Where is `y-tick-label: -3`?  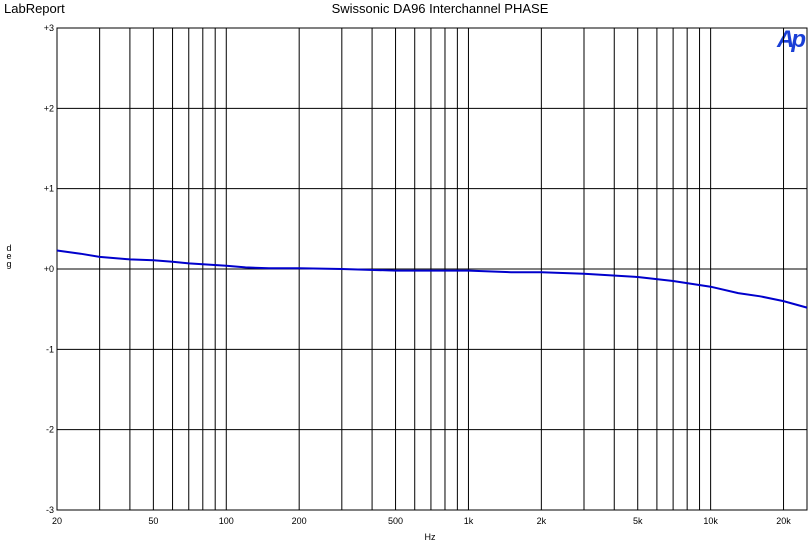
y-tick-label: -3 is located at coordinates (50, 510).